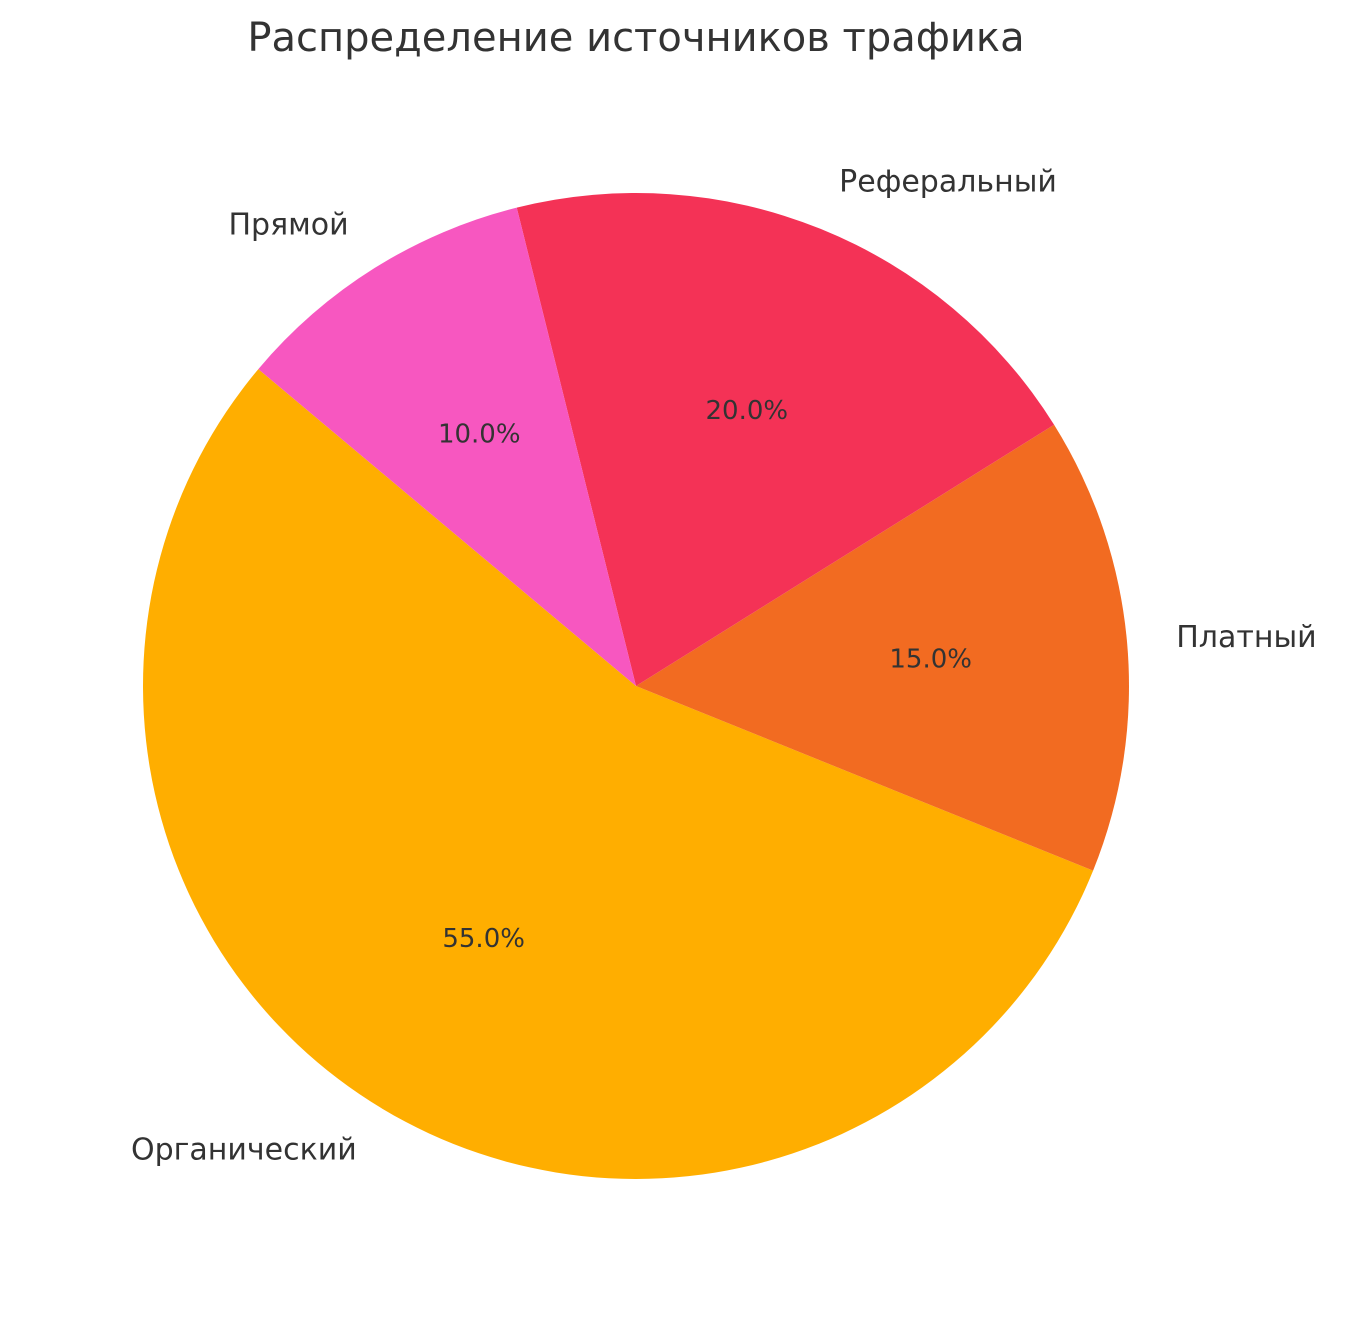 Image resolution: width=1352 pixels, height=1322 pixels. What do you see at coordinates (483, 939) in the screenshot?
I see `percent-label: 55.0%` at bounding box center [483, 939].